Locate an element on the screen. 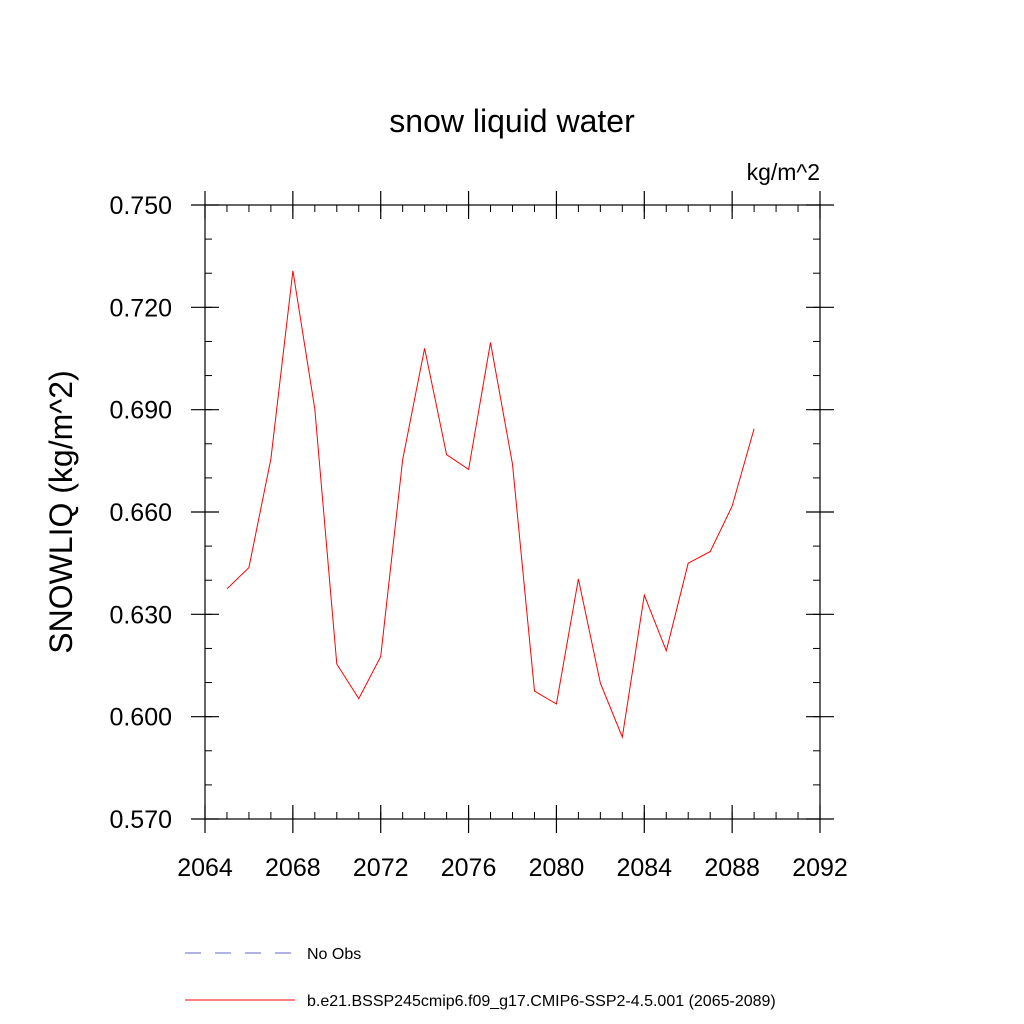  x-tick-label: 2092 is located at coordinates (820, 868).